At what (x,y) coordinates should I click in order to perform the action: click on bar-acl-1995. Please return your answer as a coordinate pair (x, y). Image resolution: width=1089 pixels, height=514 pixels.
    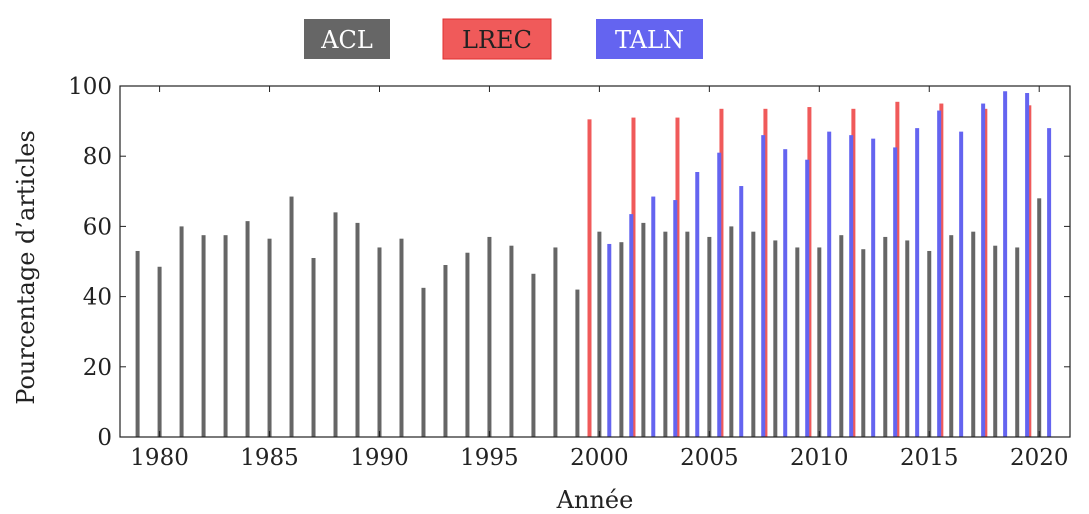
    Looking at the image, I should click on (489, 336).